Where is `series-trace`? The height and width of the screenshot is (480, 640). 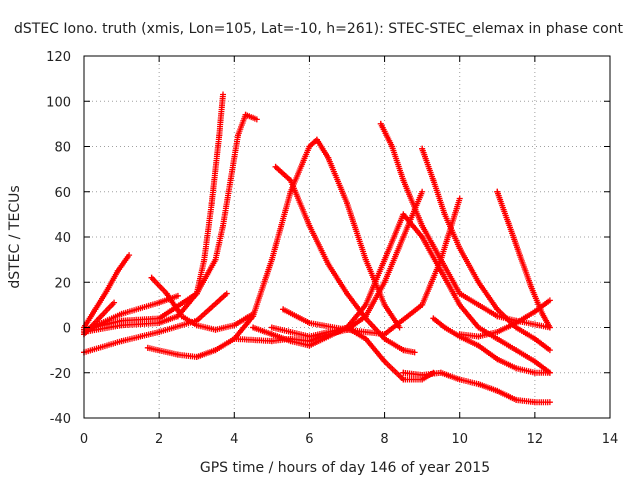 series-trace is located at coordinates (464, 225).